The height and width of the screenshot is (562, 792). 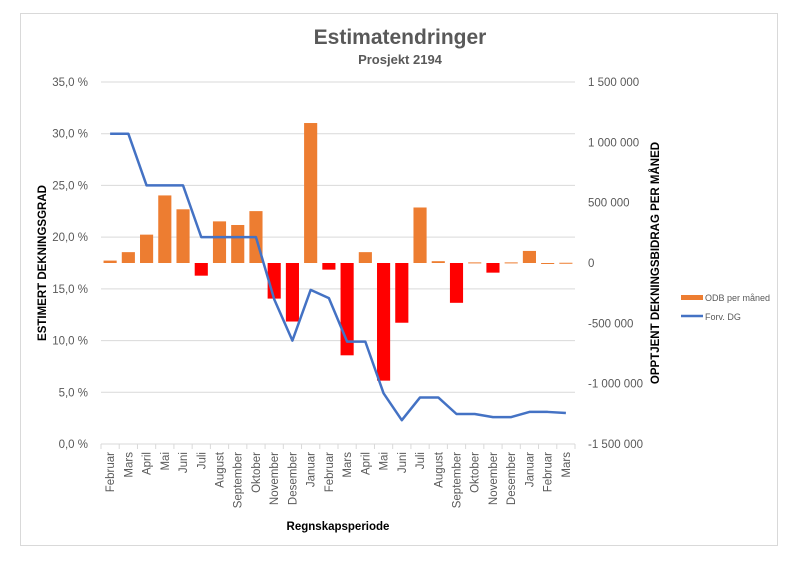 I want to click on left-tick-label: 35,0 %, so click(x=70, y=83).